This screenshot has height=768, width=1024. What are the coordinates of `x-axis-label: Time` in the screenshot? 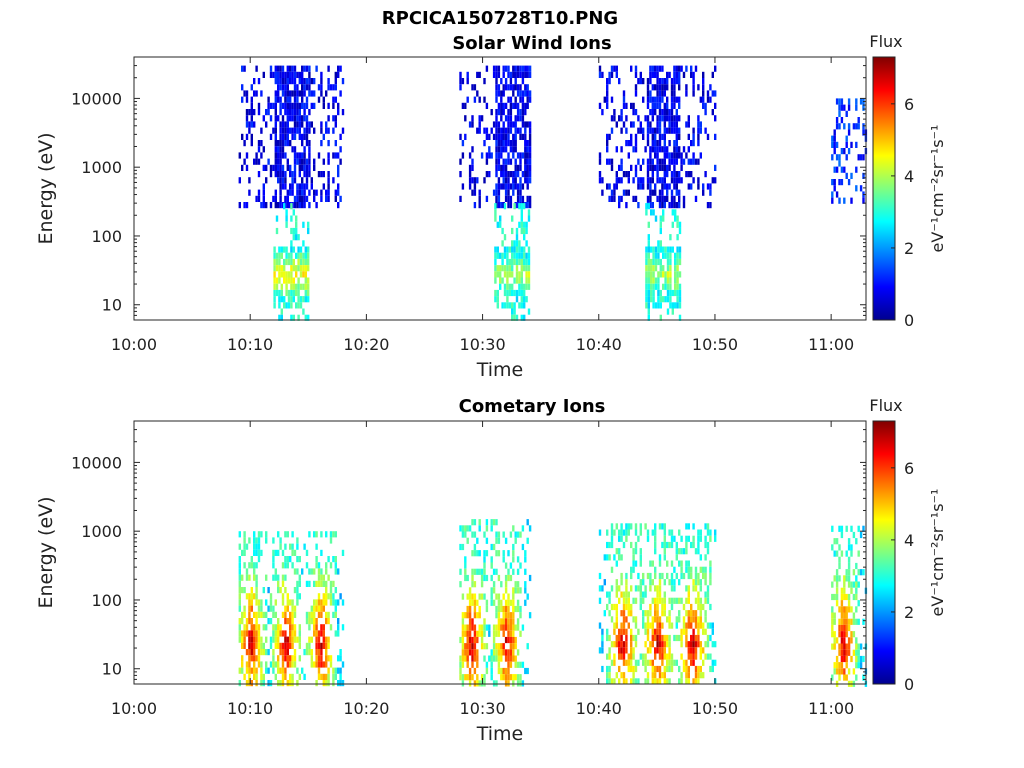 It's located at (500, 734).